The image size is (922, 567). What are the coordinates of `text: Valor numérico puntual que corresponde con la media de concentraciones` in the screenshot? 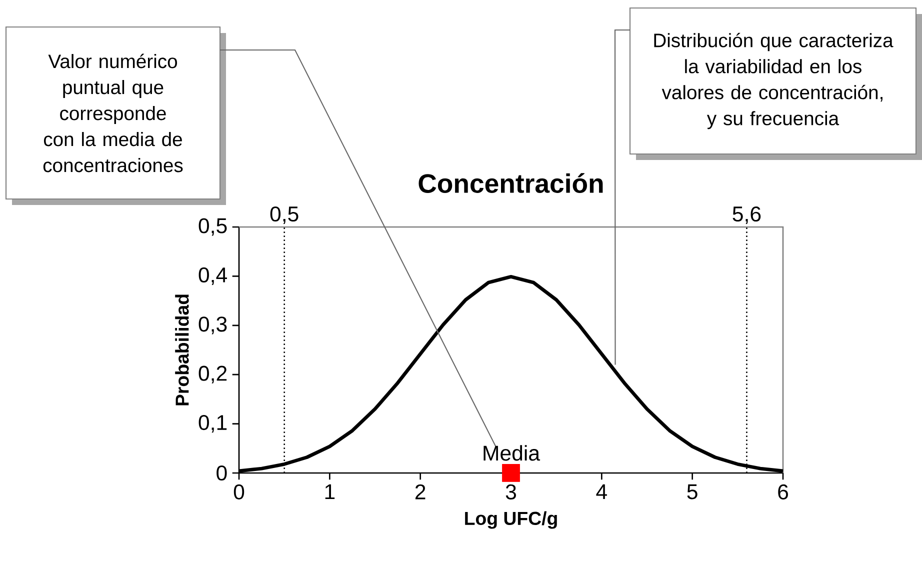 It's located at (113, 113).